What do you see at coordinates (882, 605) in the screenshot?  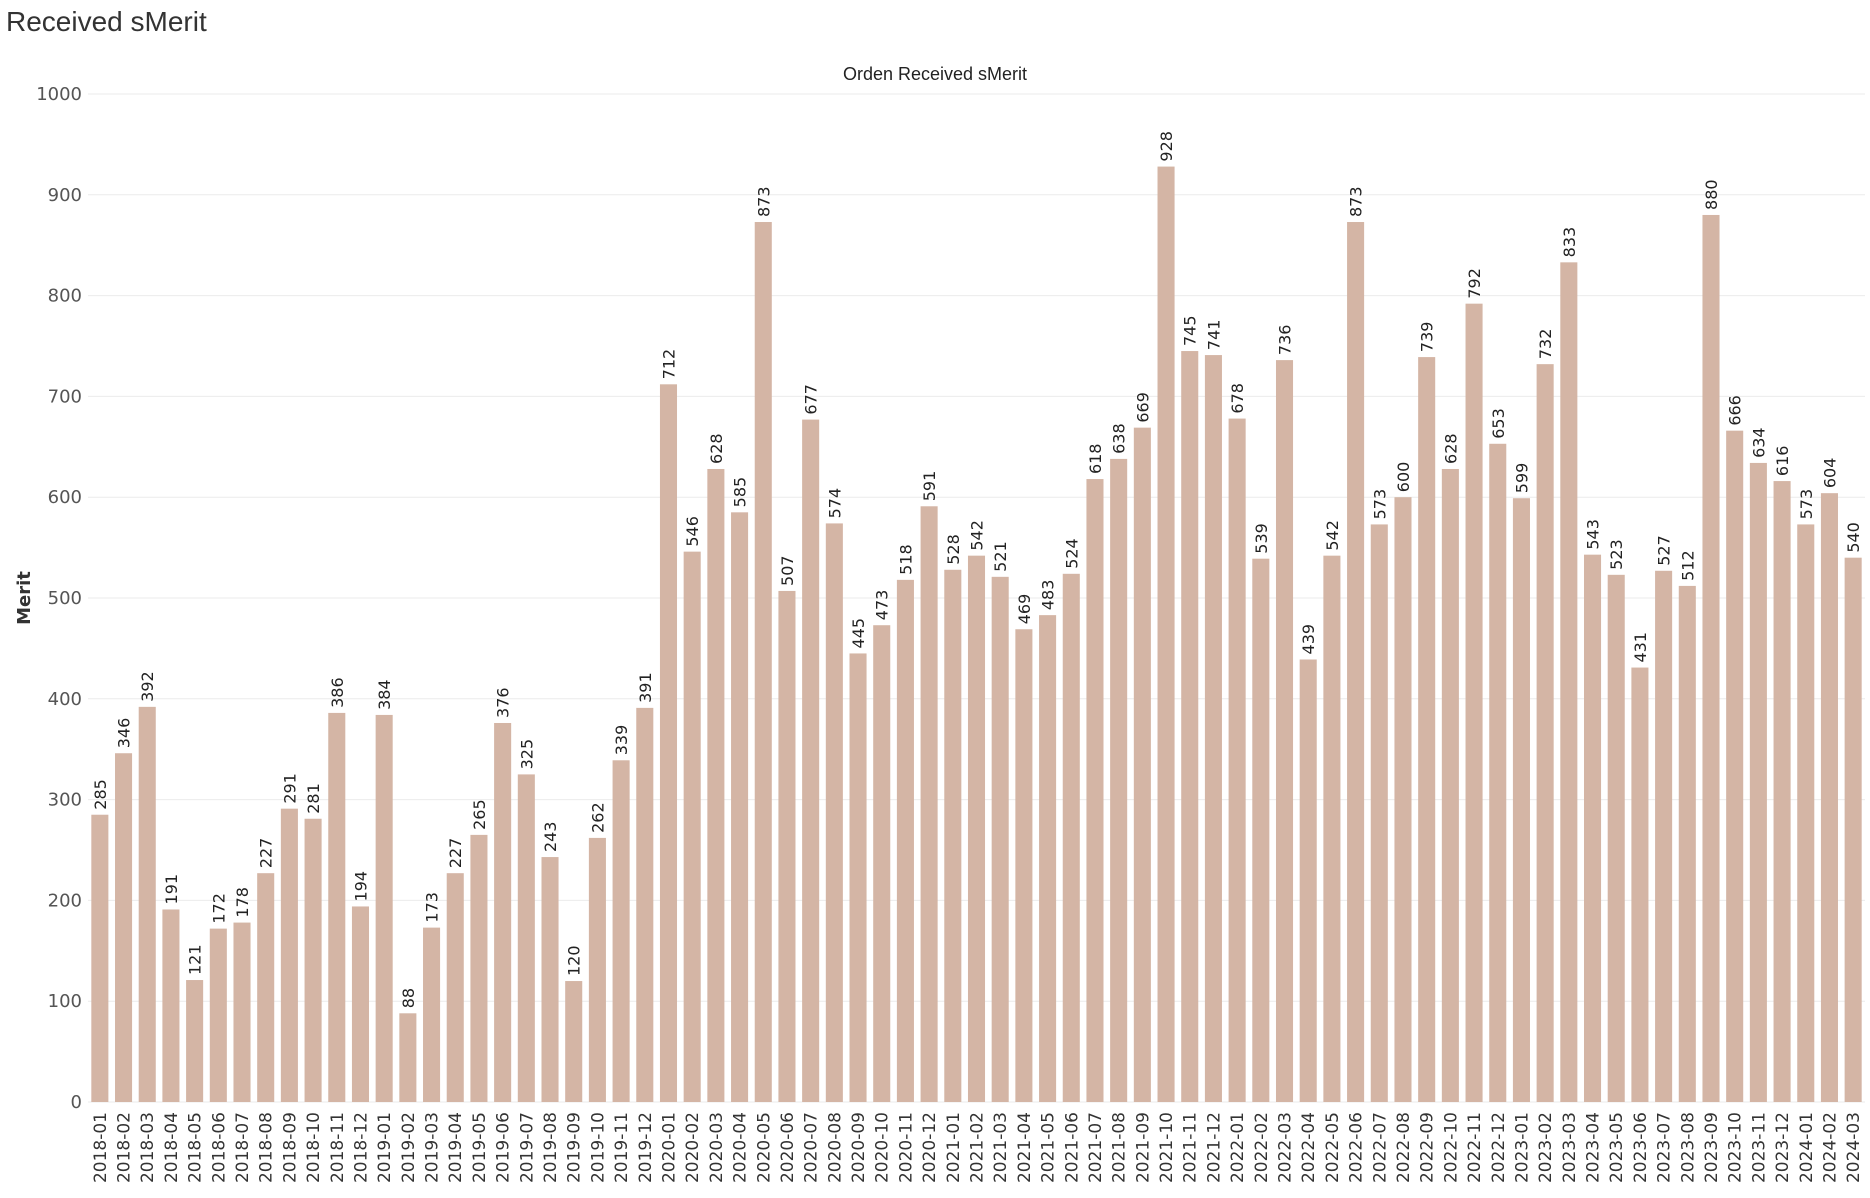 I see `data-label: 473` at bounding box center [882, 605].